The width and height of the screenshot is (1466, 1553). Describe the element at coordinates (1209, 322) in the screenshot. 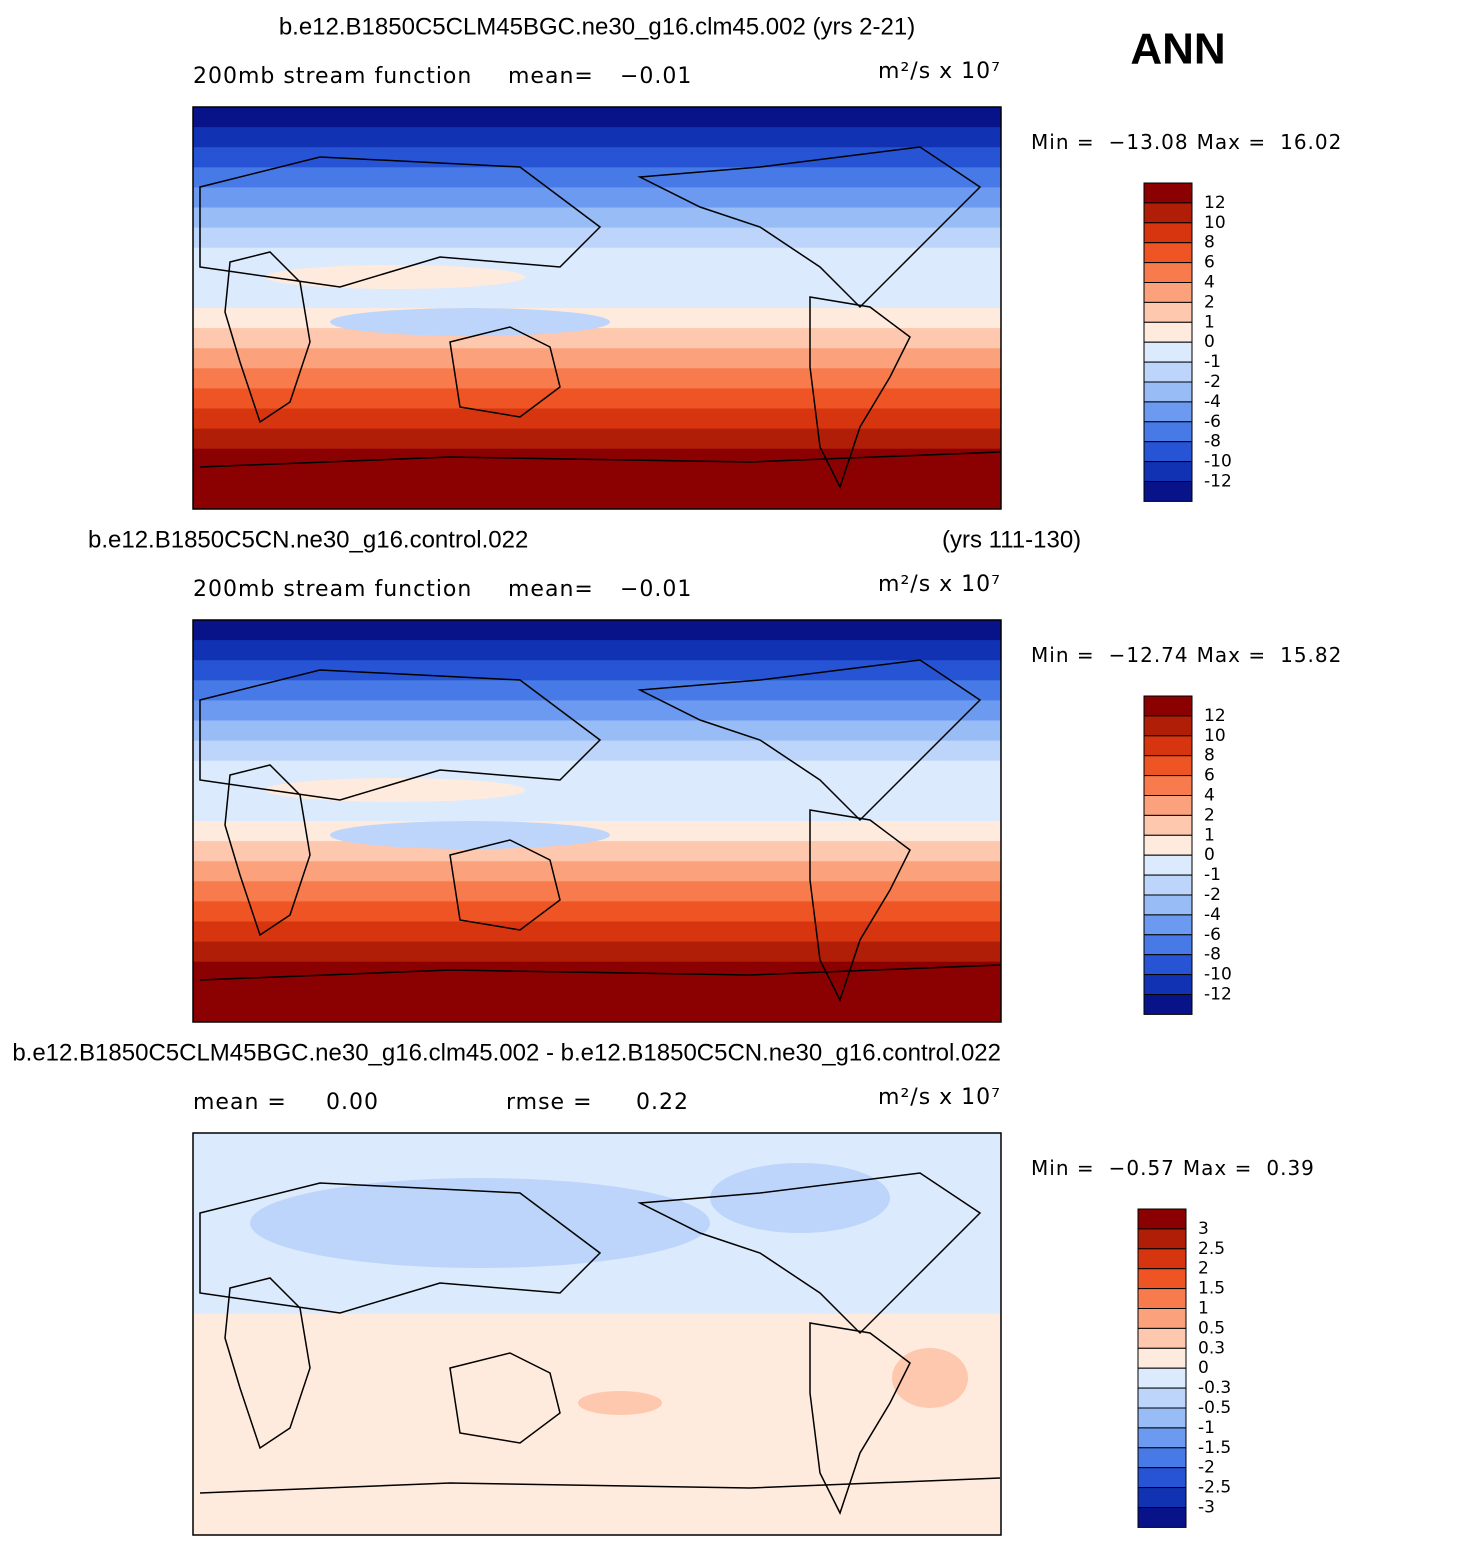

I see `colorbar-label: 1` at that location.